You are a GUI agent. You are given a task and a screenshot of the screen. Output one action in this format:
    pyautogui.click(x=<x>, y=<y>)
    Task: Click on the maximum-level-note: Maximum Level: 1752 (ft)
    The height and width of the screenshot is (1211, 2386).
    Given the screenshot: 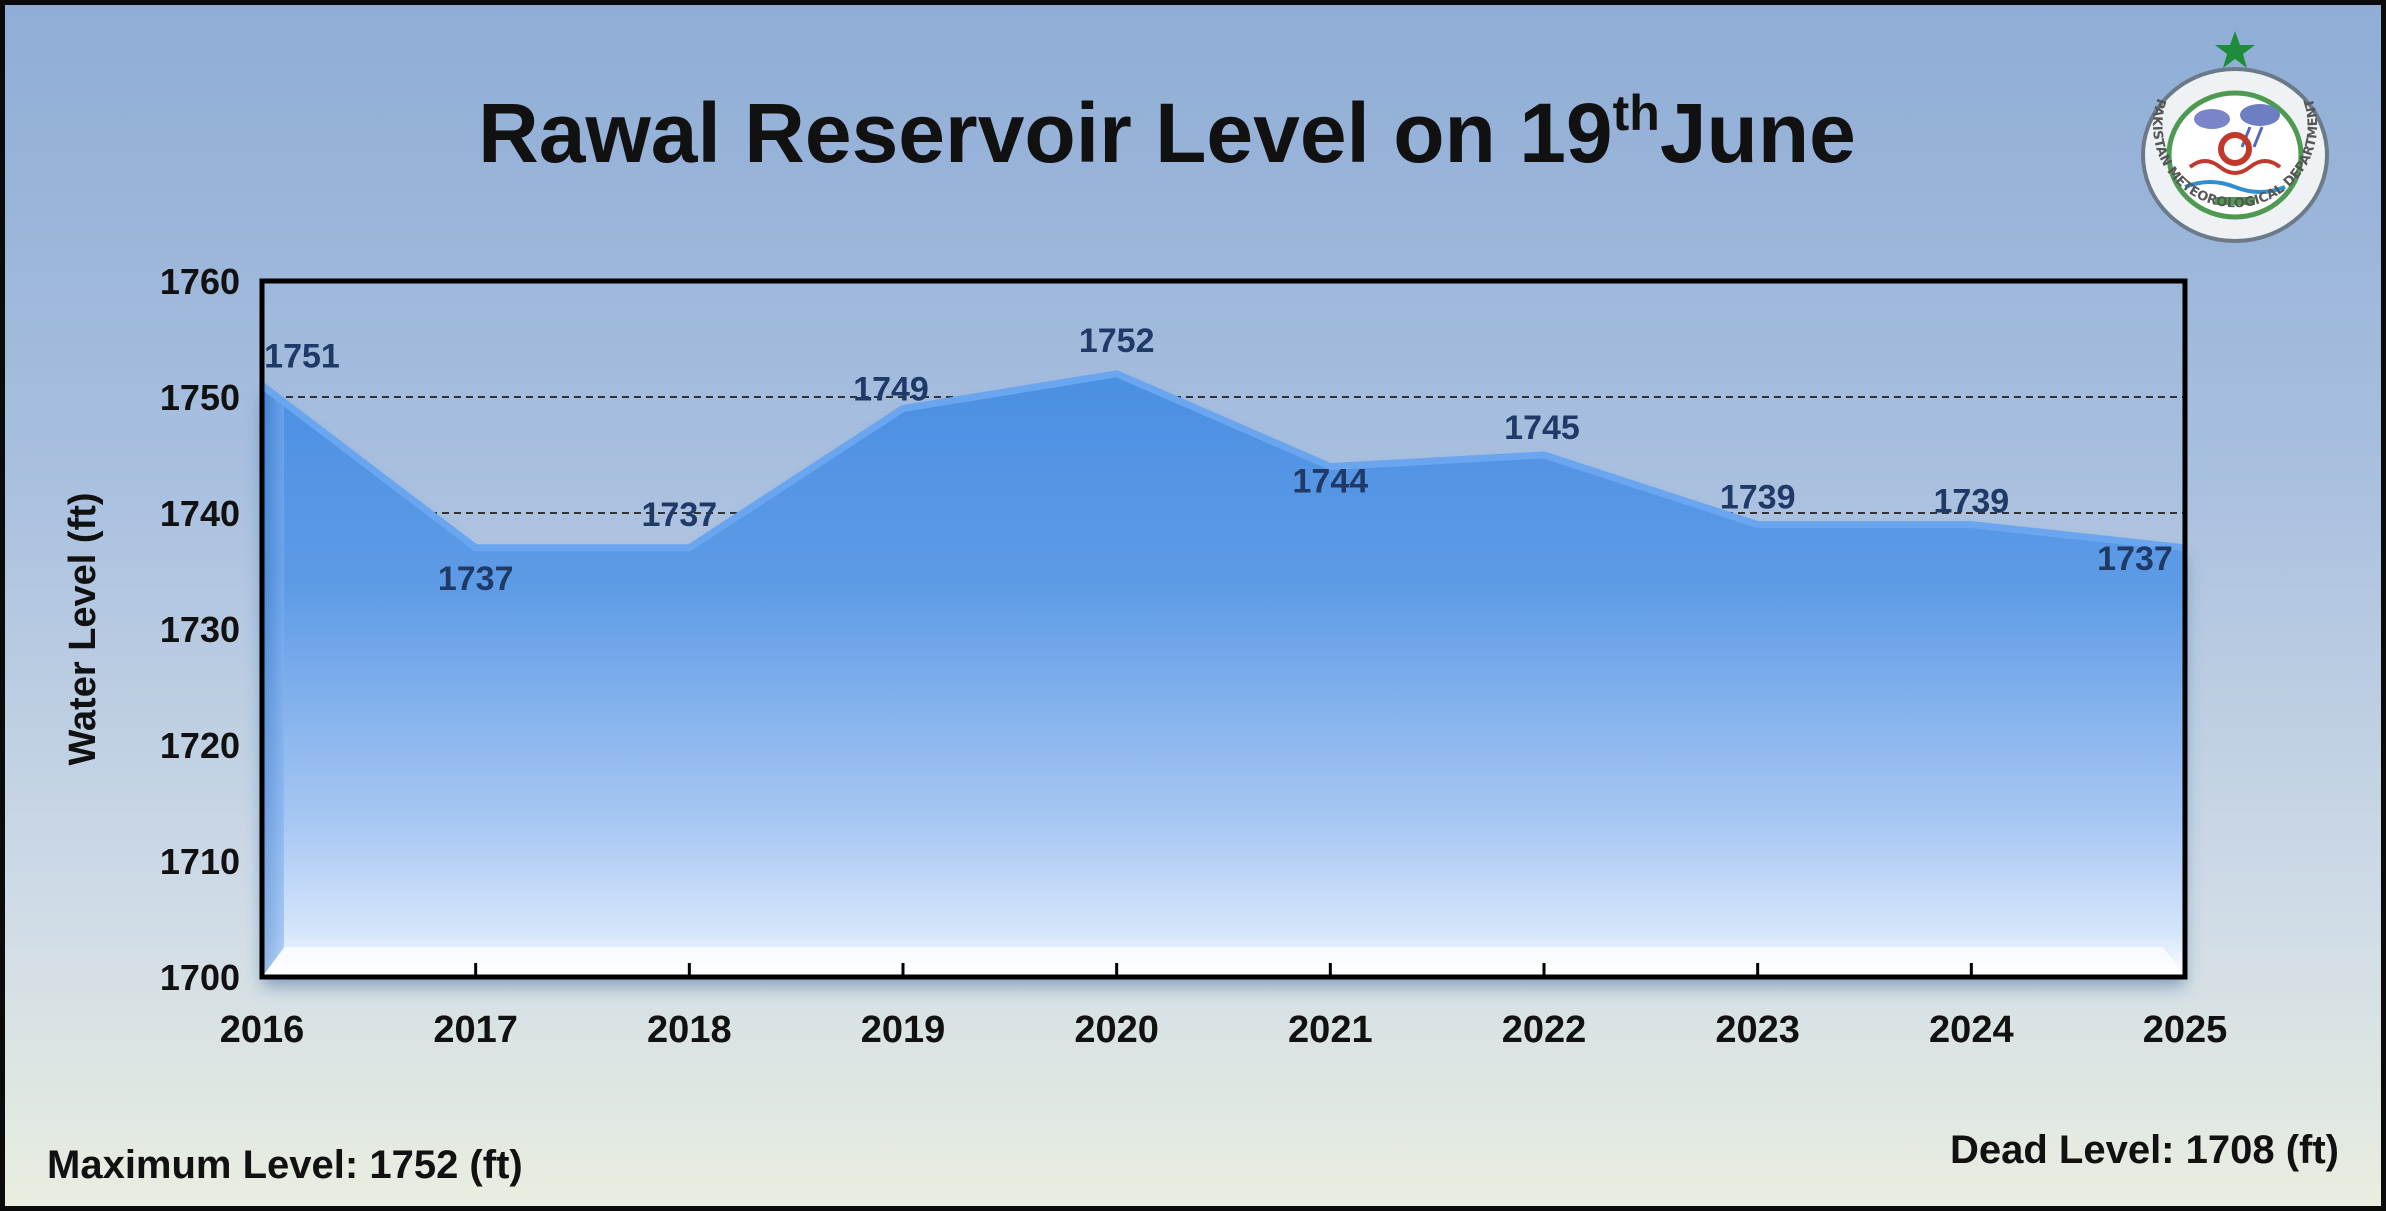 What is the action you would take?
    pyautogui.click(x=285, y=1165)
    